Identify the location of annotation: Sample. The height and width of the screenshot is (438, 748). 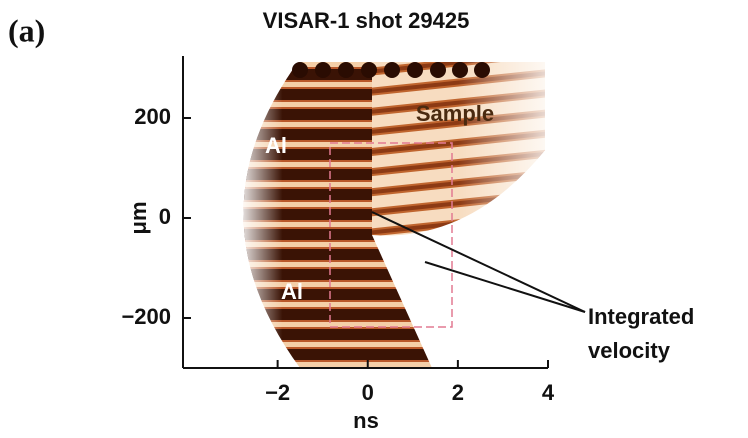
(455, 113).